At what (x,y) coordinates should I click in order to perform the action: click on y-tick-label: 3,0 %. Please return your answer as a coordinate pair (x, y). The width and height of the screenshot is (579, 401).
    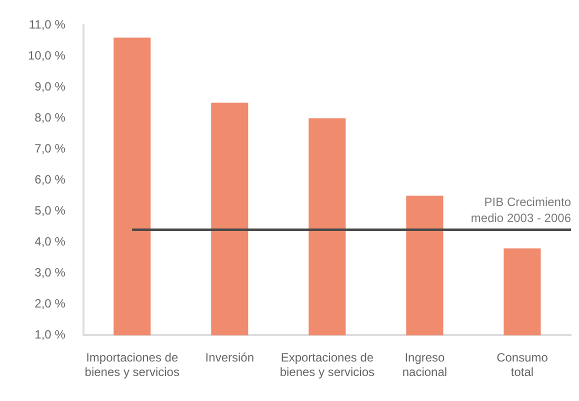
    Looking at the image, I should click on (50, 273).